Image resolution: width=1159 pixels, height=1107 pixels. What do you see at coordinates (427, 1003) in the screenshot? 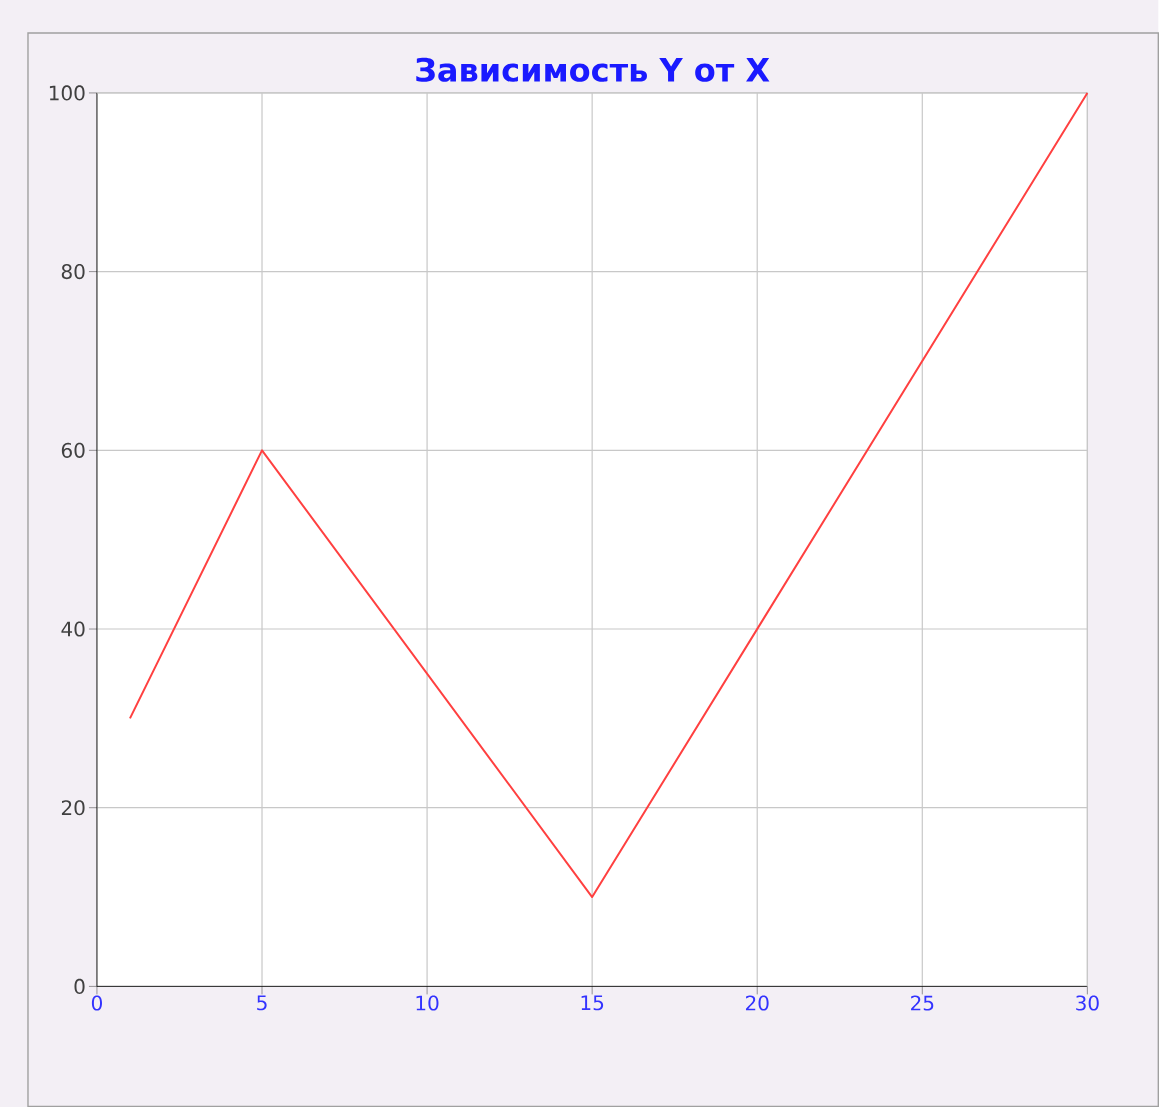
I see `x-tick-label: 10` at bounding box center [427, 1003].